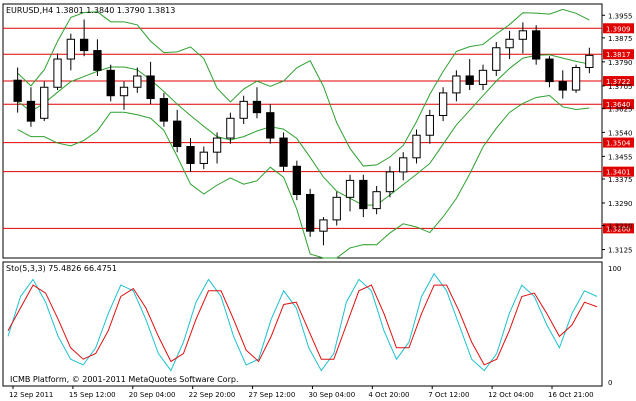  What do you see at coordinates (448, 395) in the screenshot?
I see `time-tick-label: 7 Oct 12:00` at bounding box center [448, 395].